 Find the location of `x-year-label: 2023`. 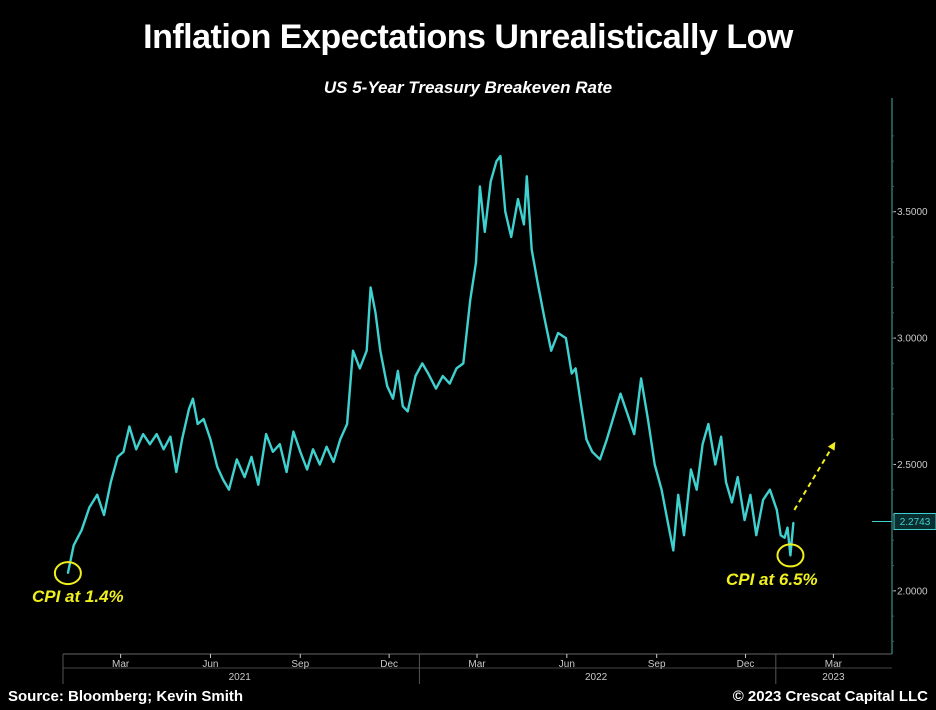

x-year-label: 2023 is located at coordinates (833, 677).